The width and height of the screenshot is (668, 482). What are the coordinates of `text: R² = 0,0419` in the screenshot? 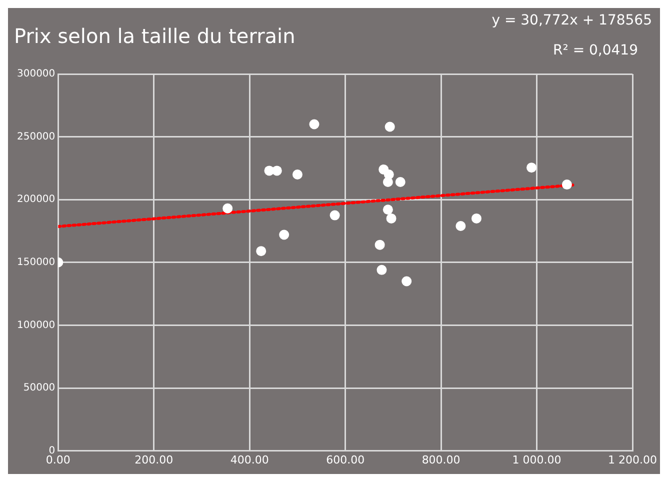 It's located at (595, 50).